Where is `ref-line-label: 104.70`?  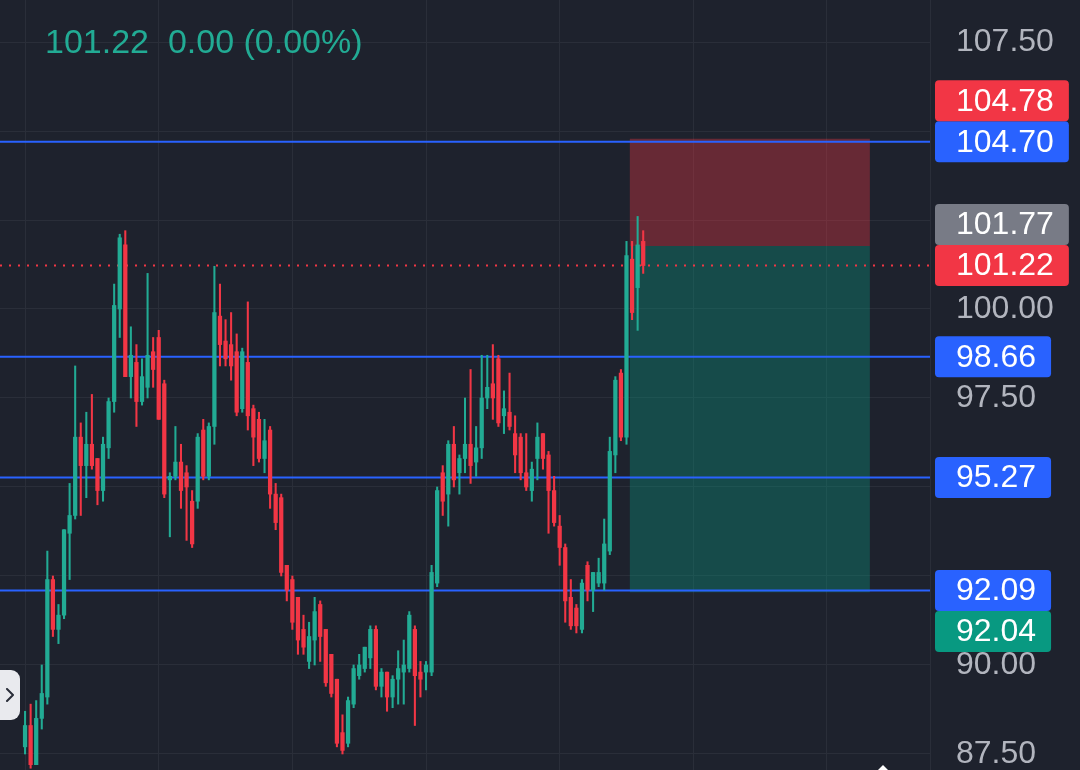 ref-line-label: 104.70 is located at coordinates (1005, 140).